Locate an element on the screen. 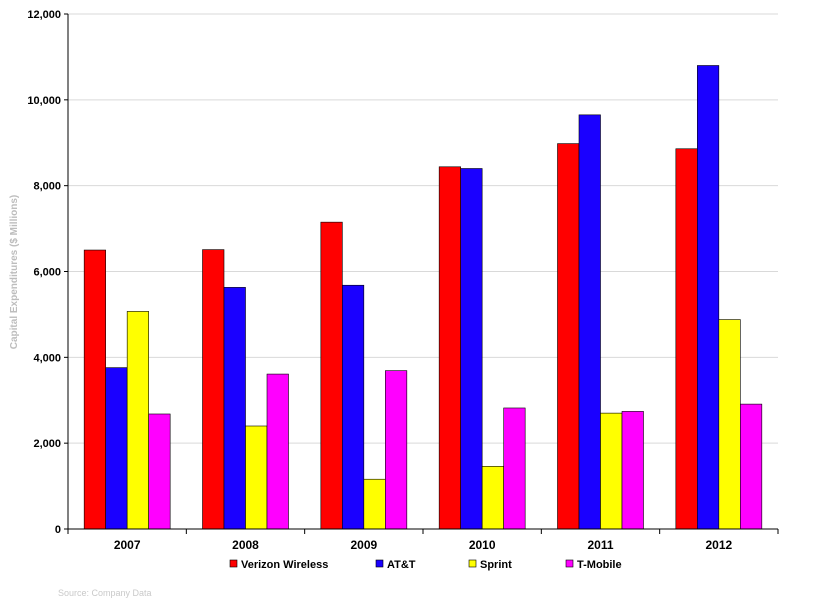  bar-sprint-2012 is located at coordinates (729, 424).